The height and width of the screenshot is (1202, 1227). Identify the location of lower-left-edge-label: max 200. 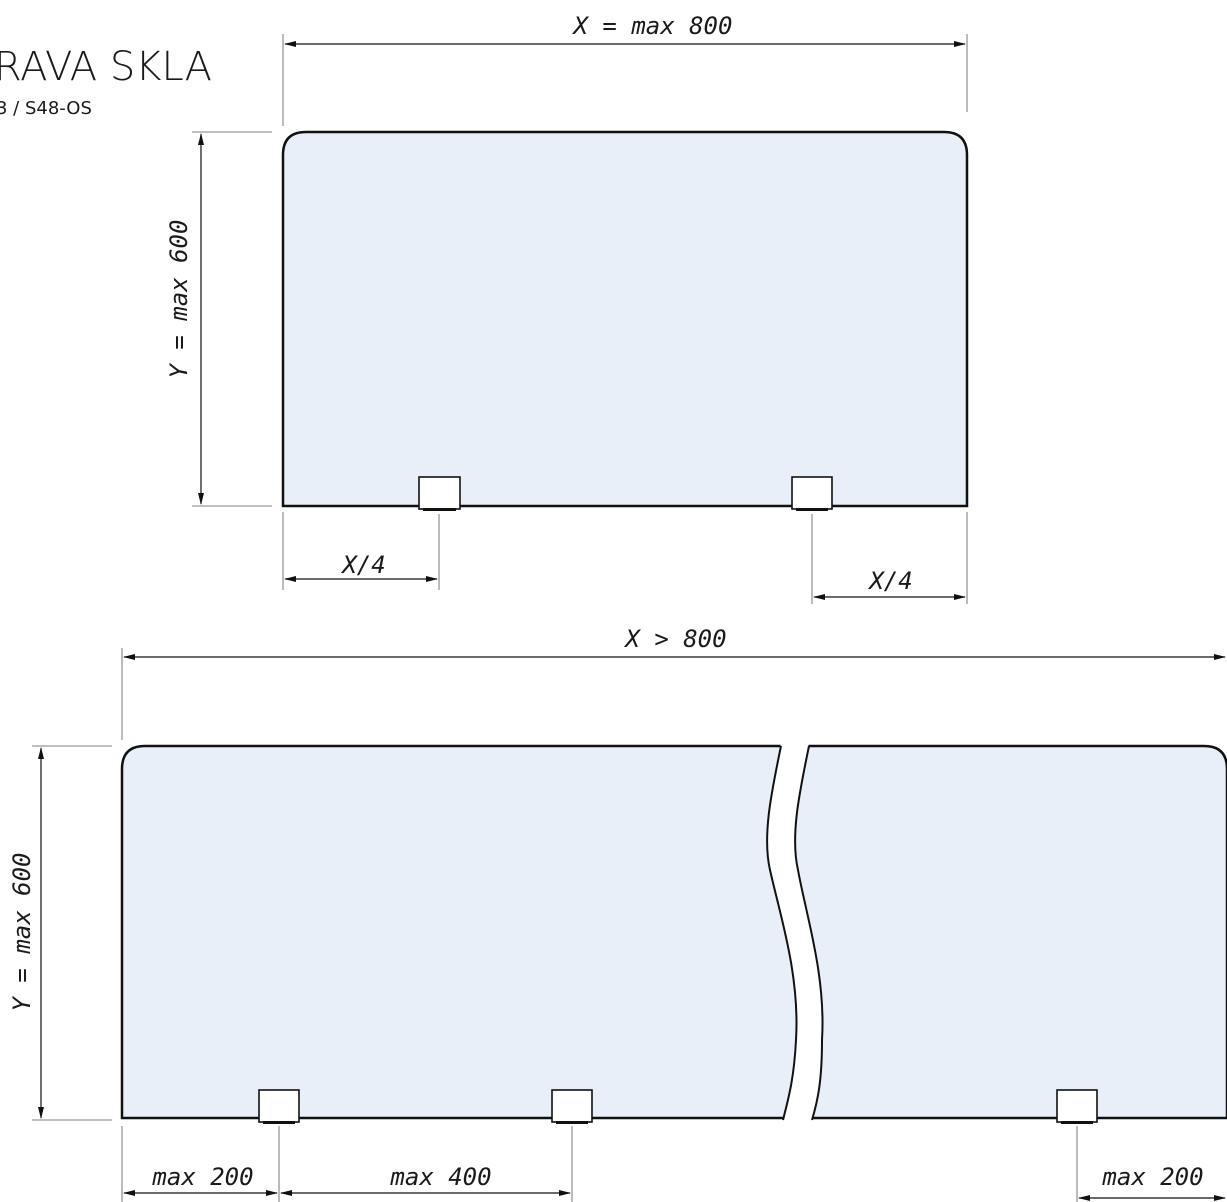
(202, 1177).